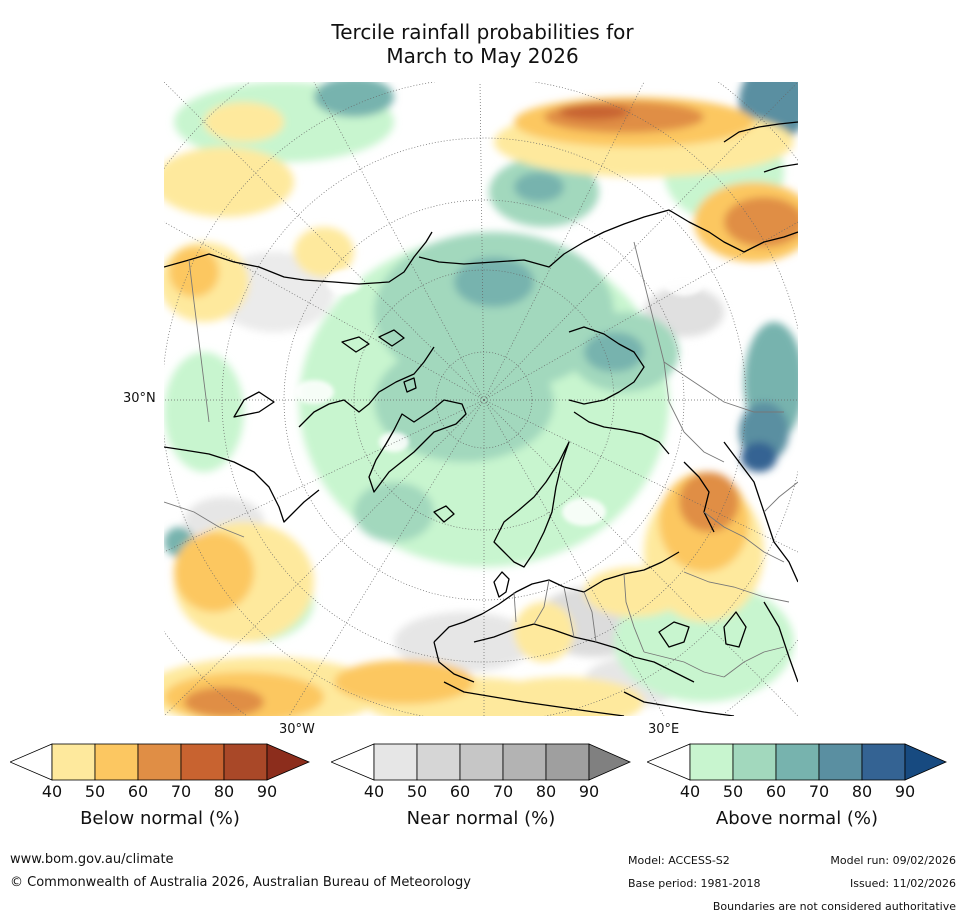 The height and width of the screenshot is (919, 965). Describe the element at coordinates (679, 860) in the screenshot. I see `footer-model: Model: ACCESS-S2` at that location.